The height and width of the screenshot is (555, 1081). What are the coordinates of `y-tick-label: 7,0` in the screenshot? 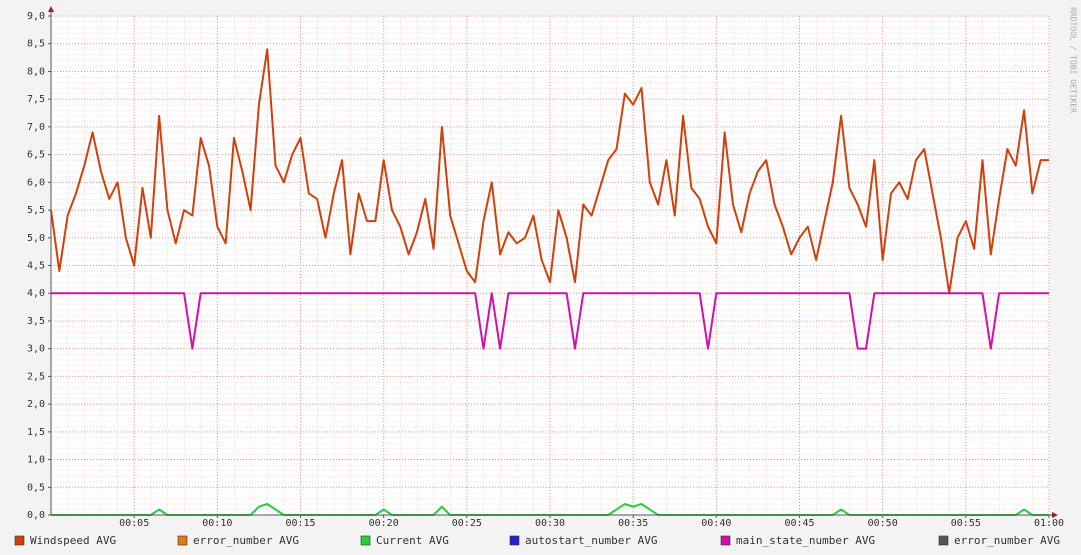 It's located at (36, 127).